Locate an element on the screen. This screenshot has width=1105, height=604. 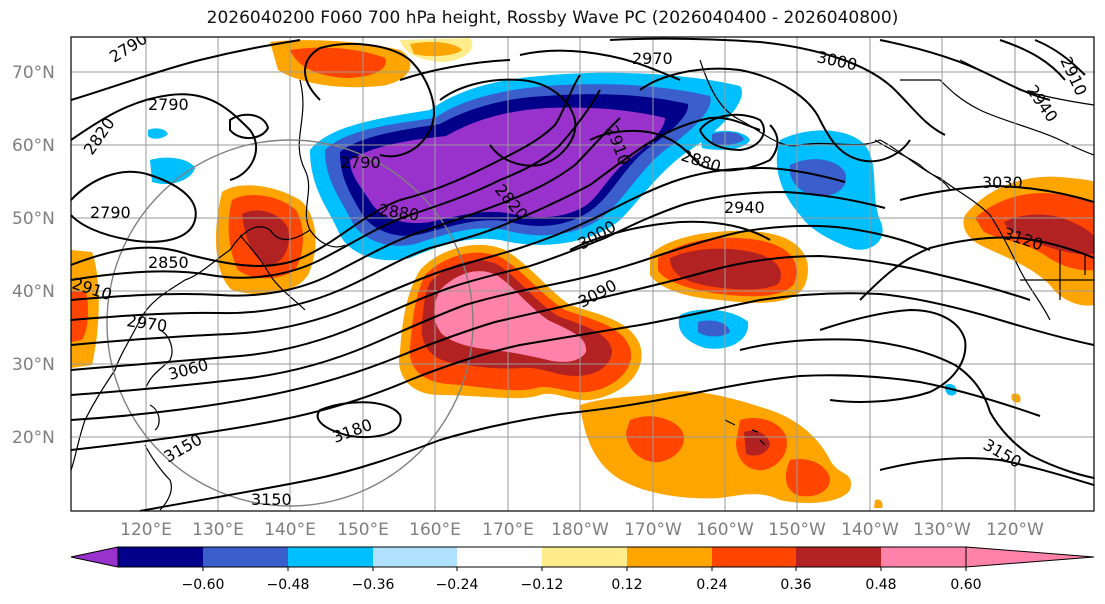
colorbar-extend-high is located at coordinates (1030, 557).